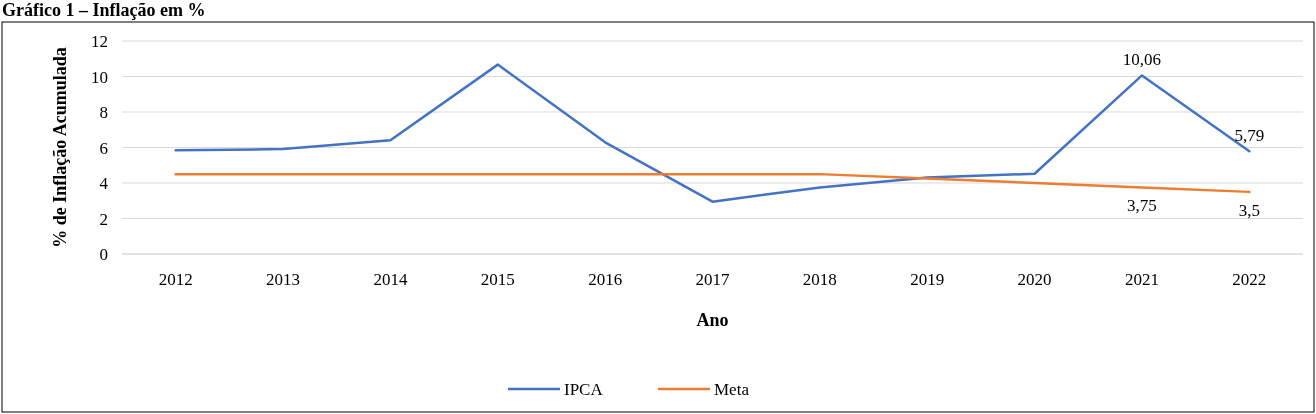 This screenshot has height=414, width=1316. Describe the element at coordinates (497, 279) in the screenshot. I see `x-tick-label: 2015` at that location.